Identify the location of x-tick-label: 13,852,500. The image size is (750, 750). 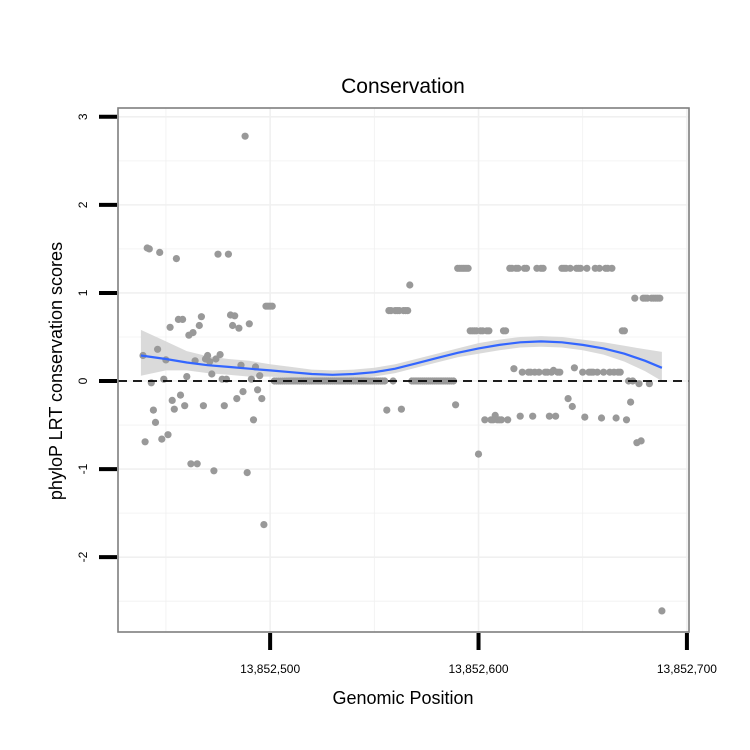
(270, 669).